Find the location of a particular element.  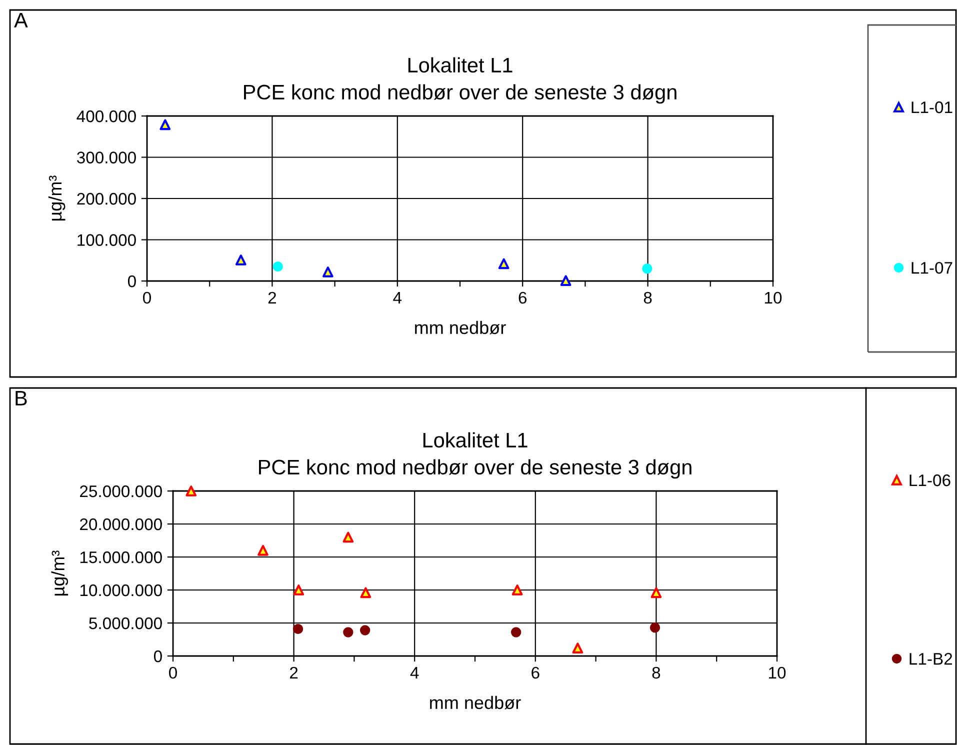

y-tick-label: 5.000.000 is located at coordinates (125, 623).